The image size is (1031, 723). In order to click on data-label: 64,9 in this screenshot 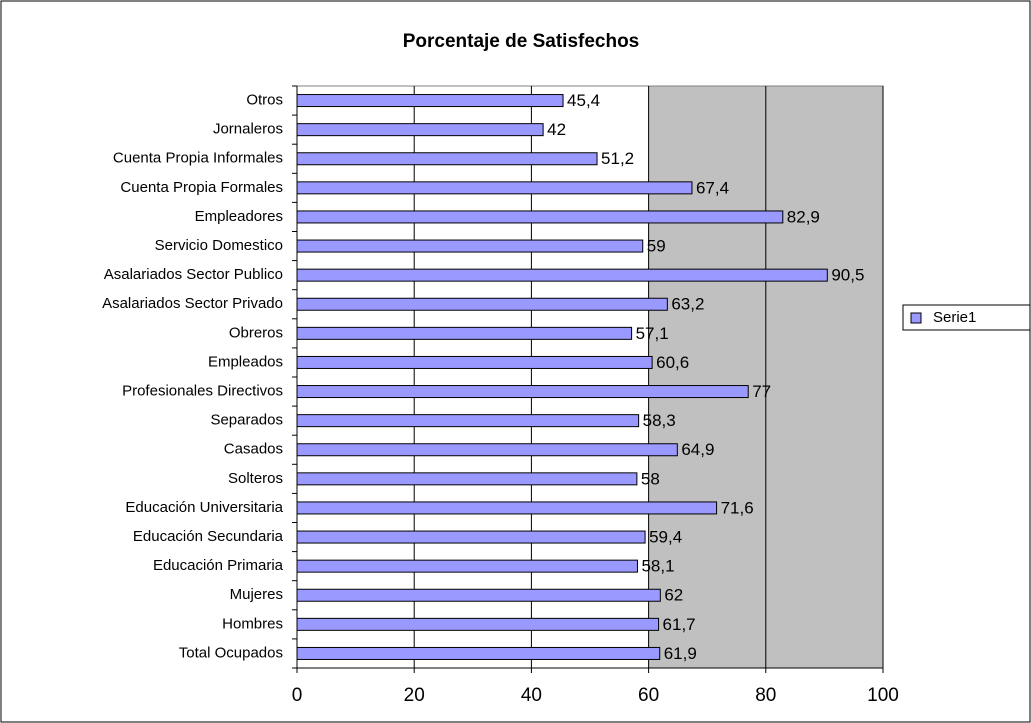, I will do `click(697, 449)`.